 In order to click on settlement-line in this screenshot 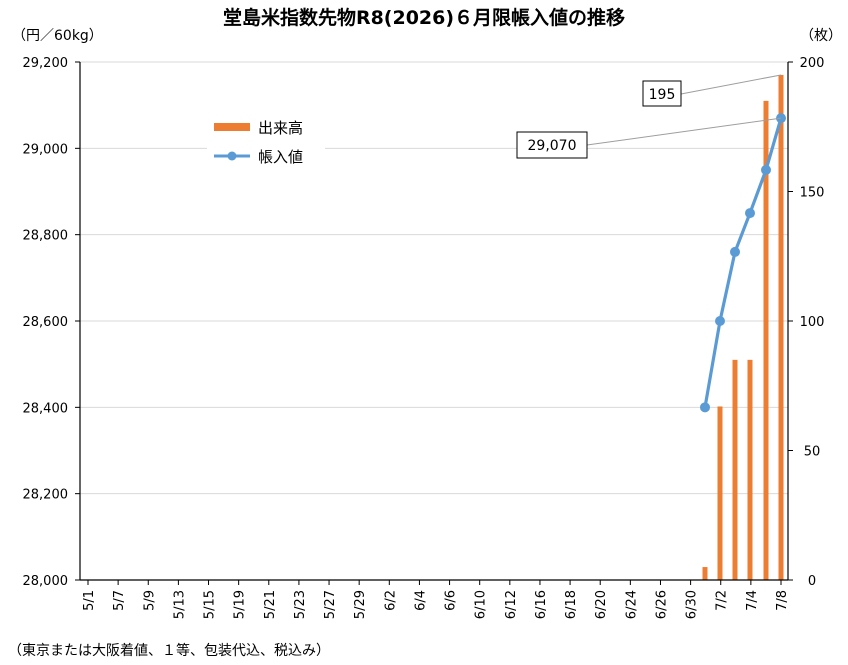, I will do `click(743, 263)`.